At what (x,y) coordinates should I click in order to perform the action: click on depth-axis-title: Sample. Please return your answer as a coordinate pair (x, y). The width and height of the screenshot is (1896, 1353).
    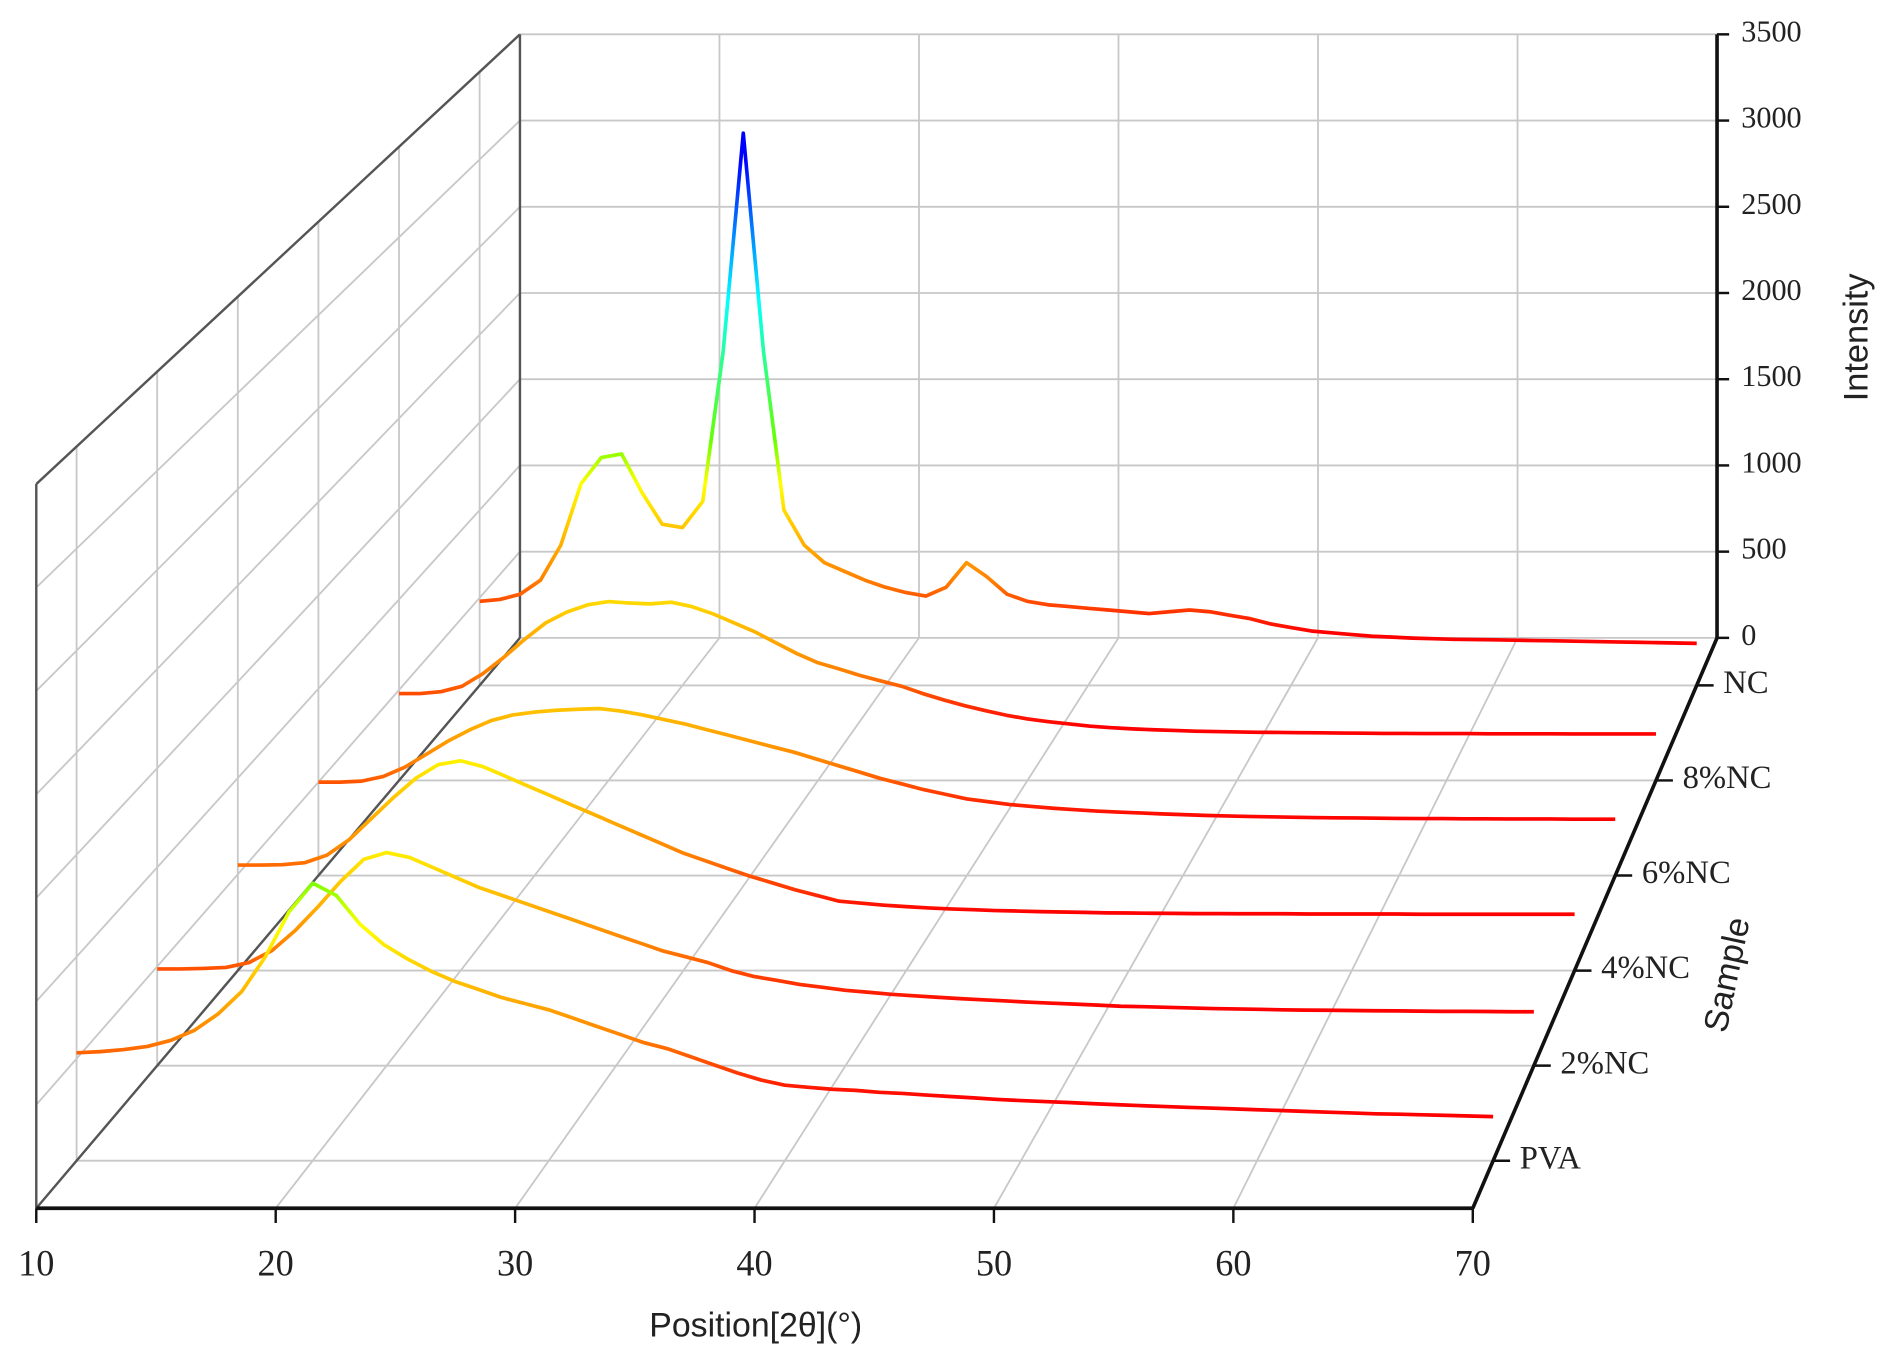
    Looking at the image, I should click on (1727, 975).